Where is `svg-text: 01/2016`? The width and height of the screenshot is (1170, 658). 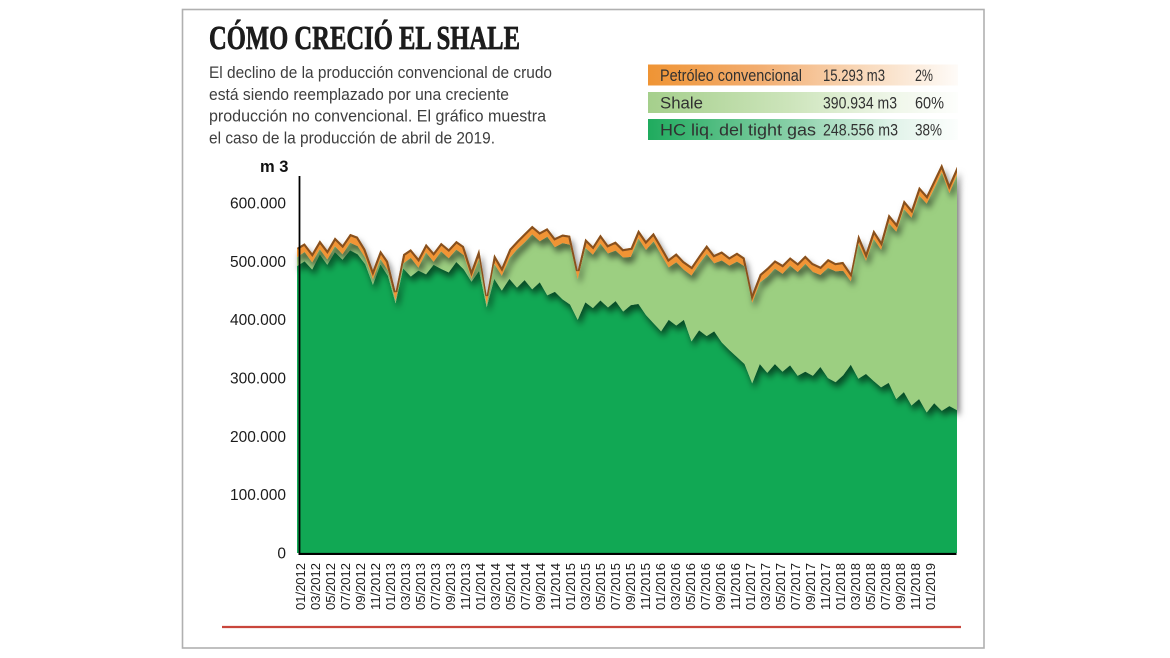 svg-text: 01/2016 is located at coordinates (661, 586).